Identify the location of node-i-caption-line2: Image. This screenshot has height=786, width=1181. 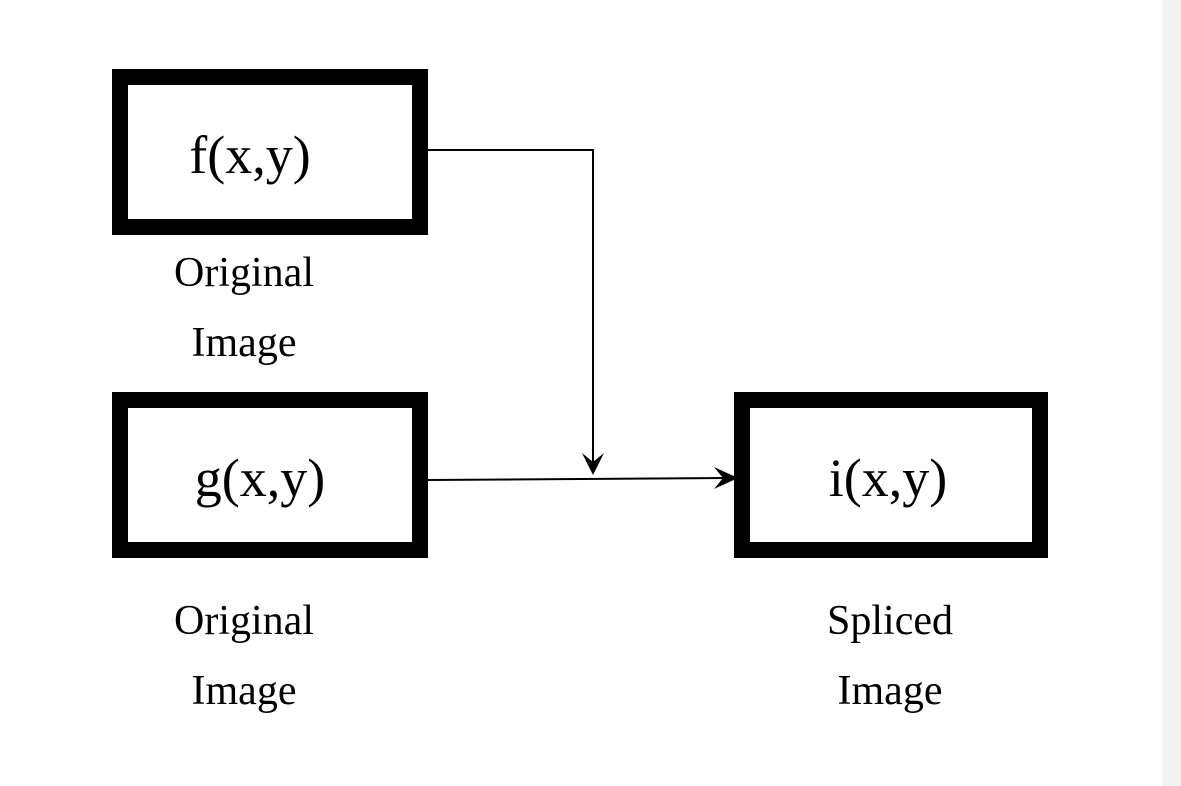
(890, 691).